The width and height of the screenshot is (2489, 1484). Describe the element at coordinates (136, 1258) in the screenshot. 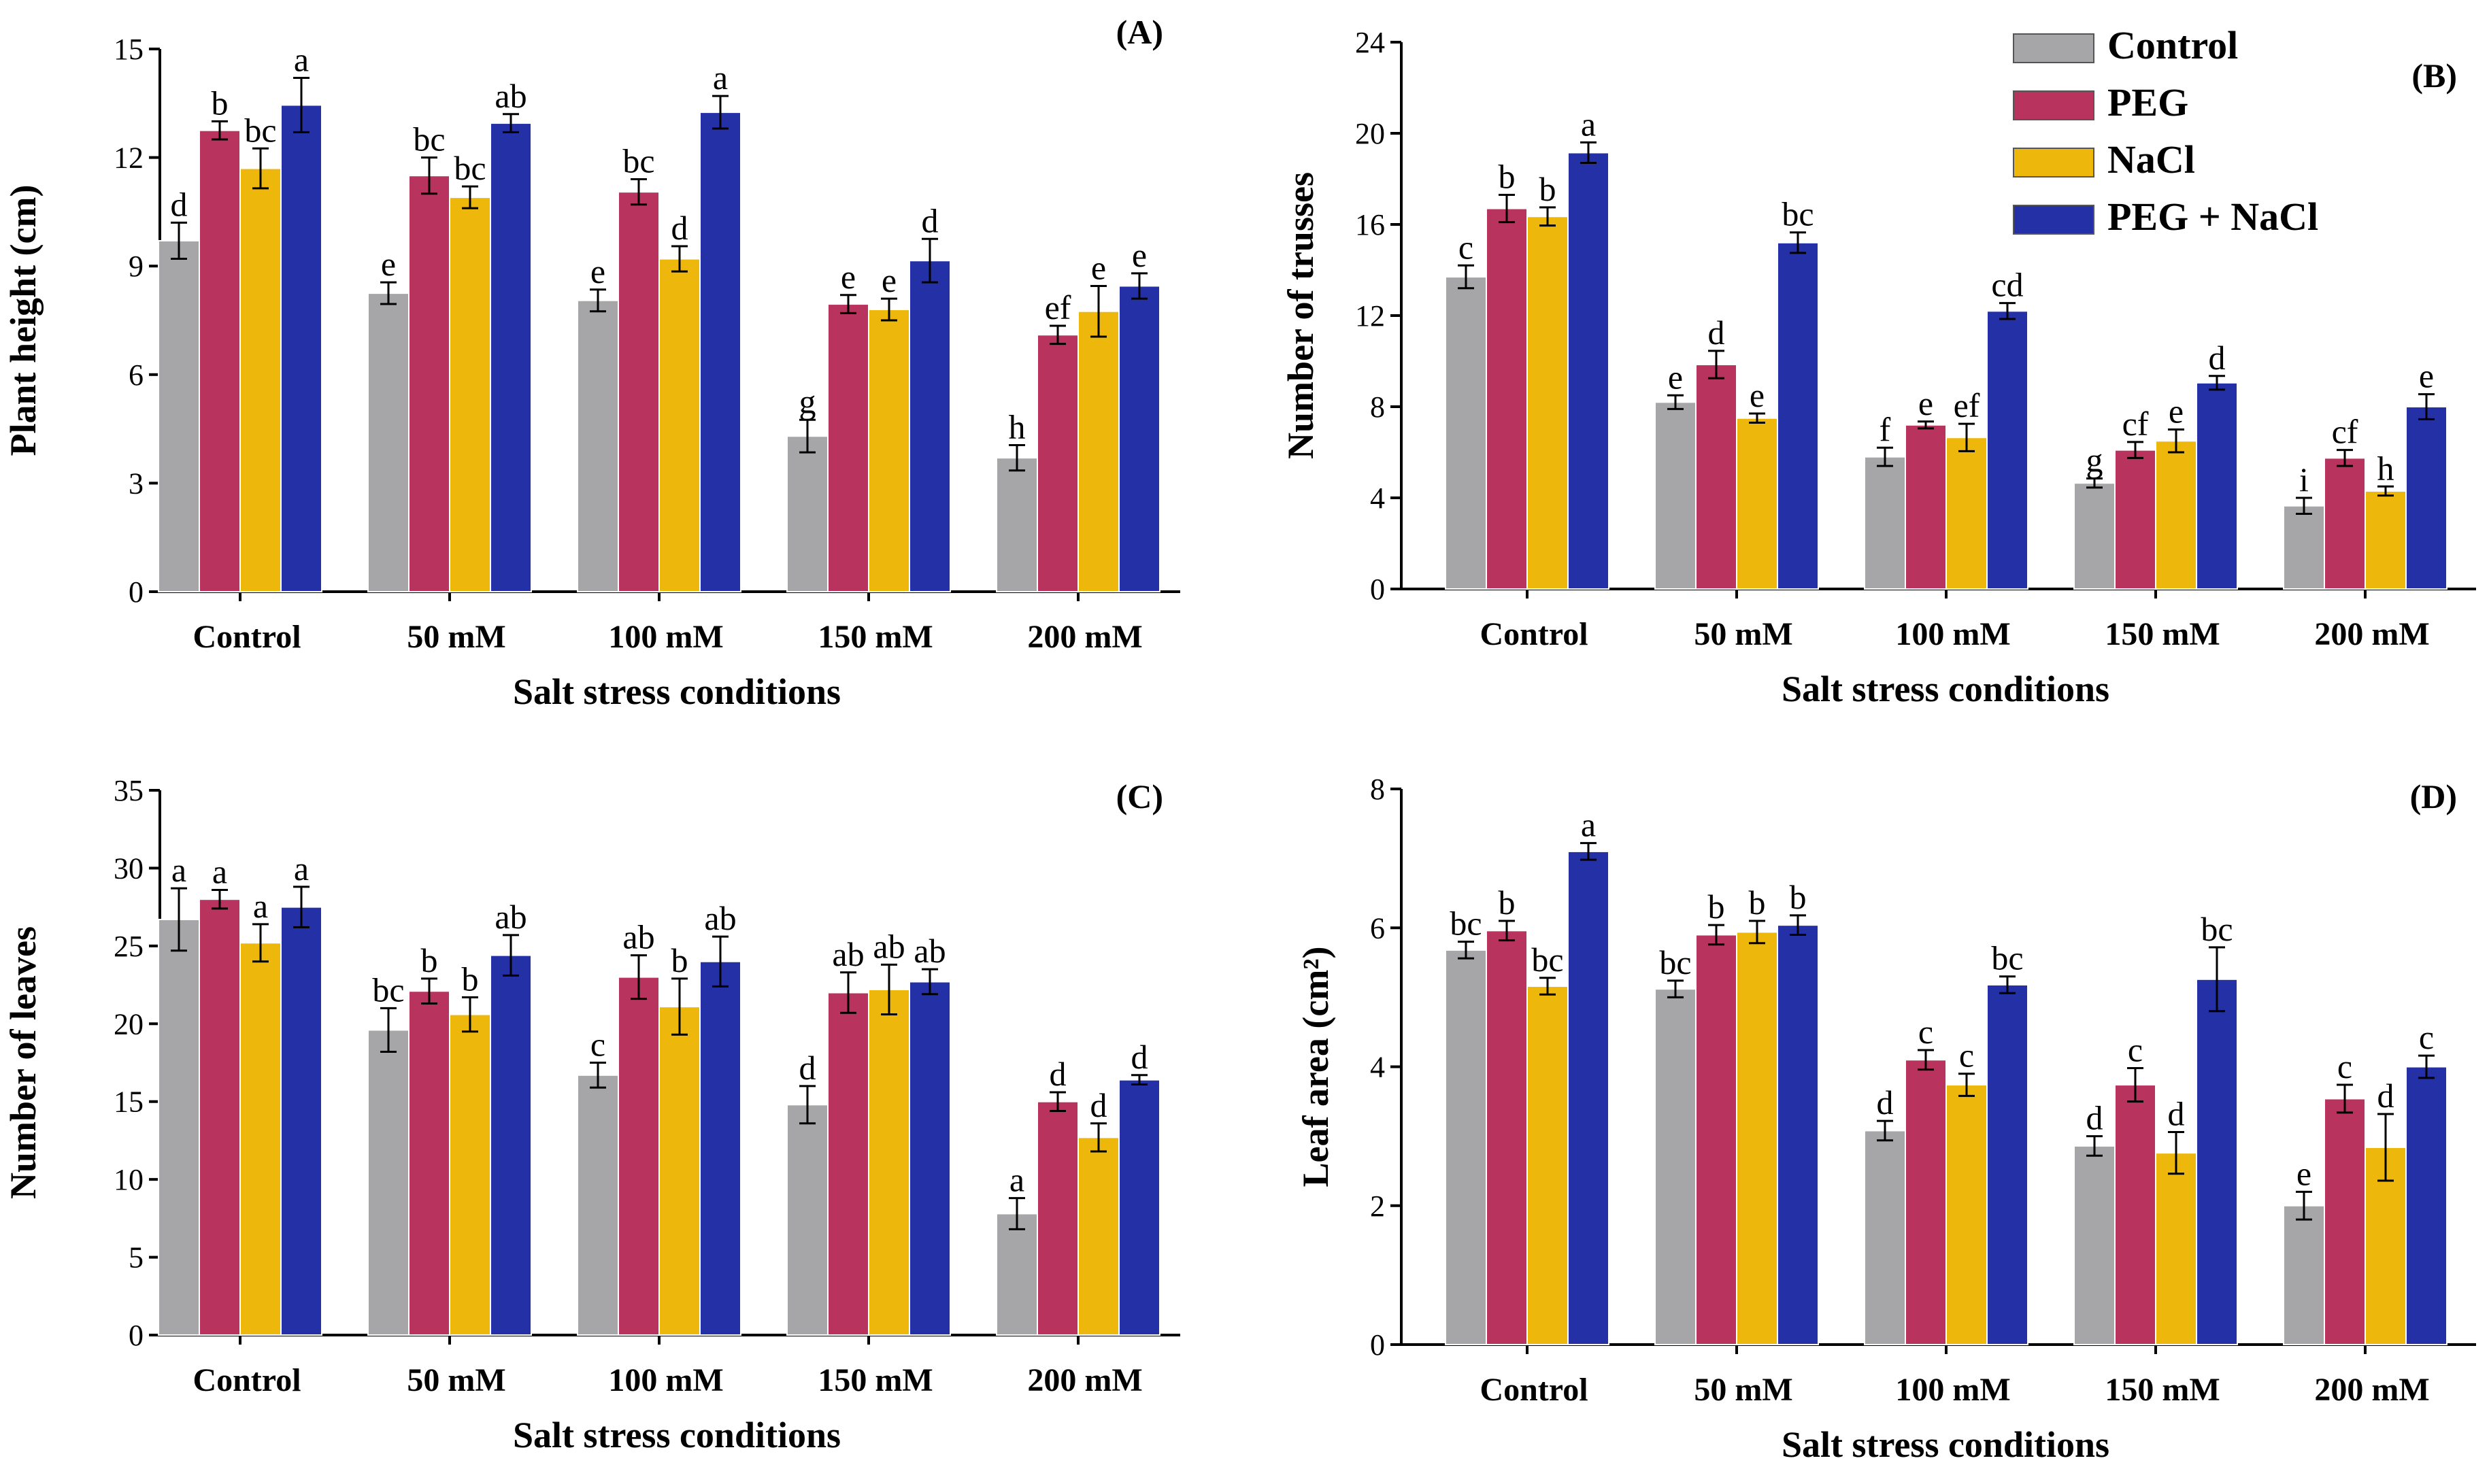

I see `y-tick-label: 5` at that location.